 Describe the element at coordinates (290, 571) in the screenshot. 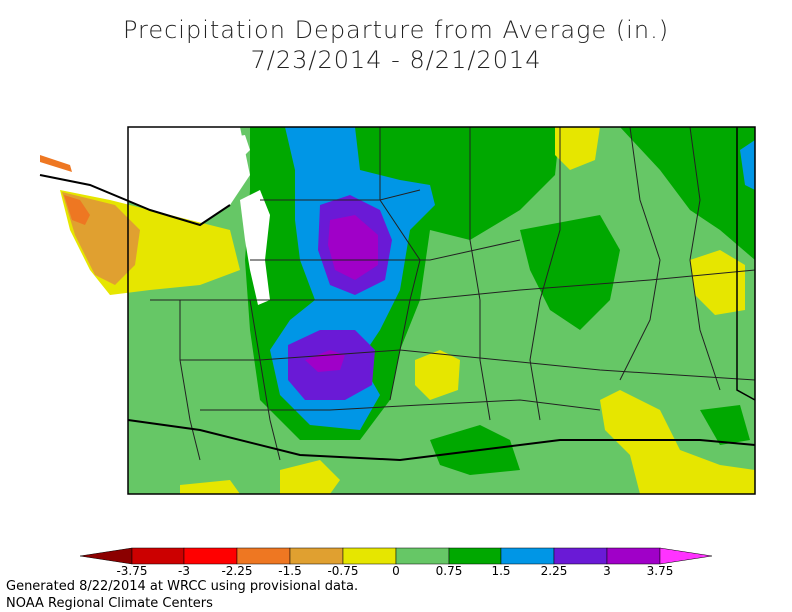

I see `legend-label: -1.5` at that location.